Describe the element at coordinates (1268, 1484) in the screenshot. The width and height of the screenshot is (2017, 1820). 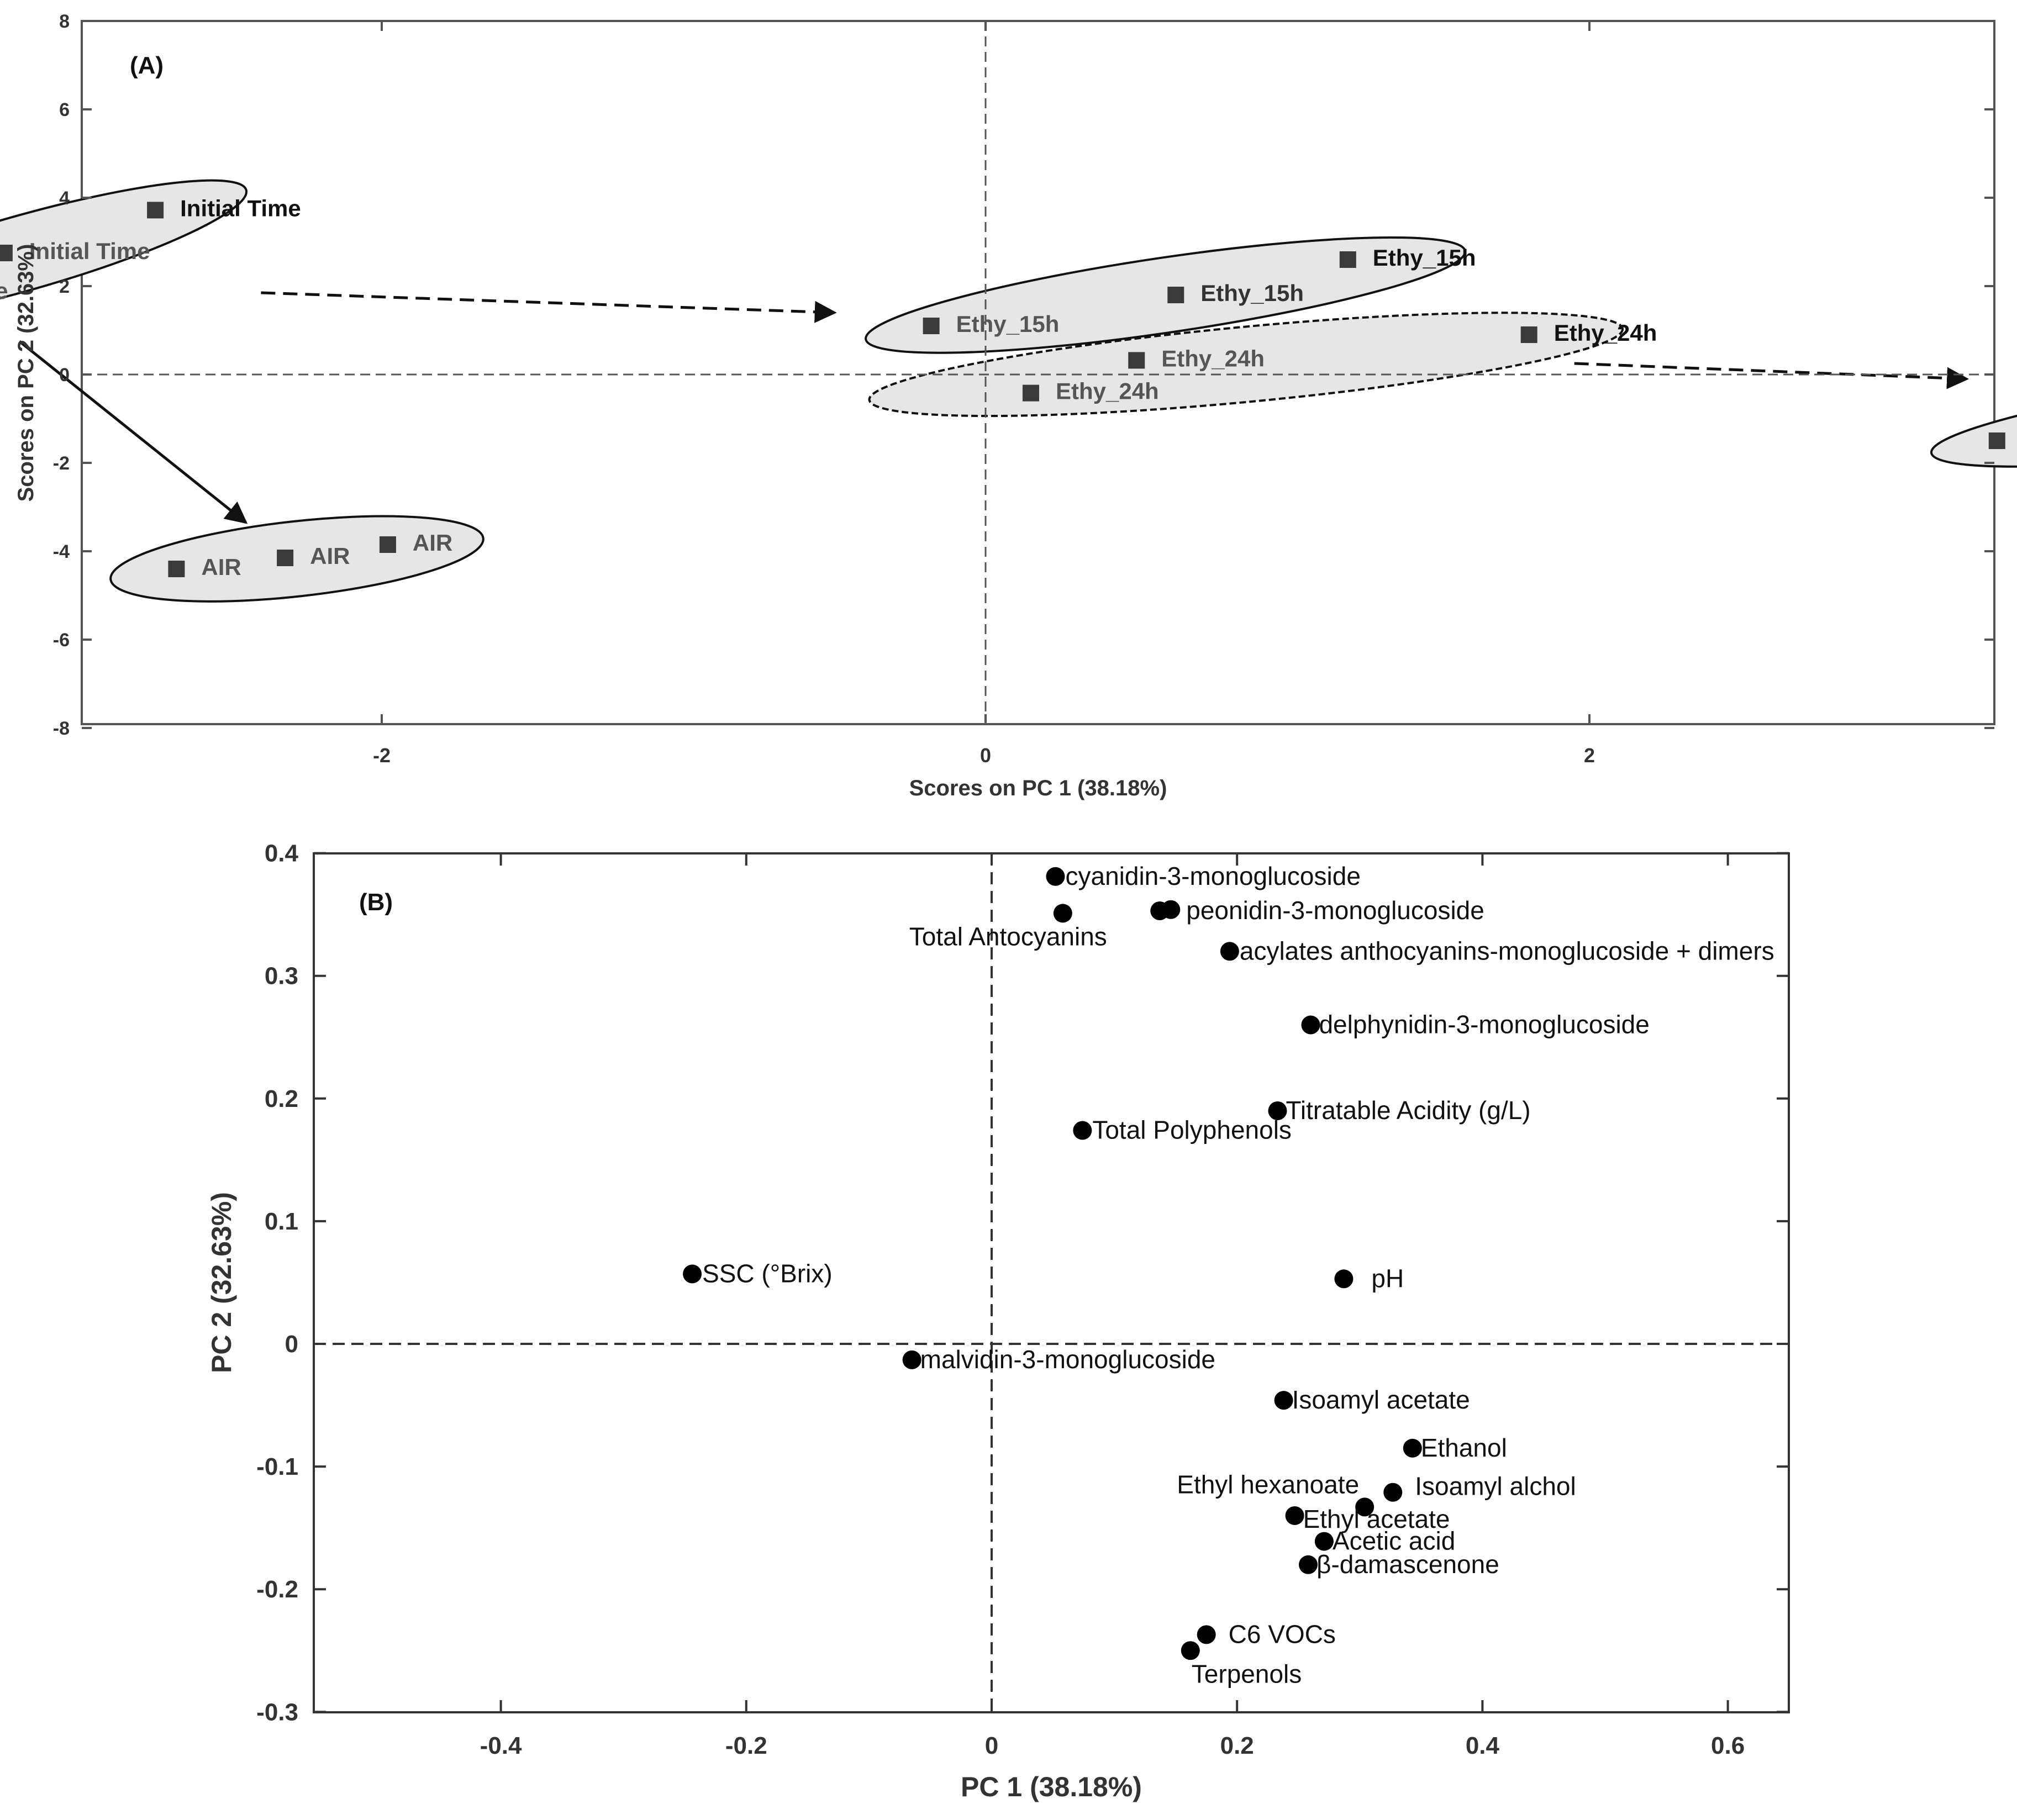
I see `loading-point-label-ethyl-hexanoate: Ethyl hexanoate` at that location.